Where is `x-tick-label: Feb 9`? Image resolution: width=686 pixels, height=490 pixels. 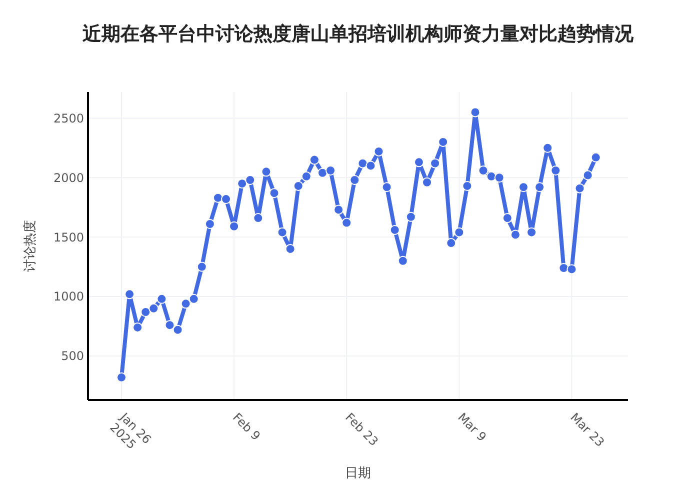
x-tick-label: Feb 9 is located at coordinates (247, 427).